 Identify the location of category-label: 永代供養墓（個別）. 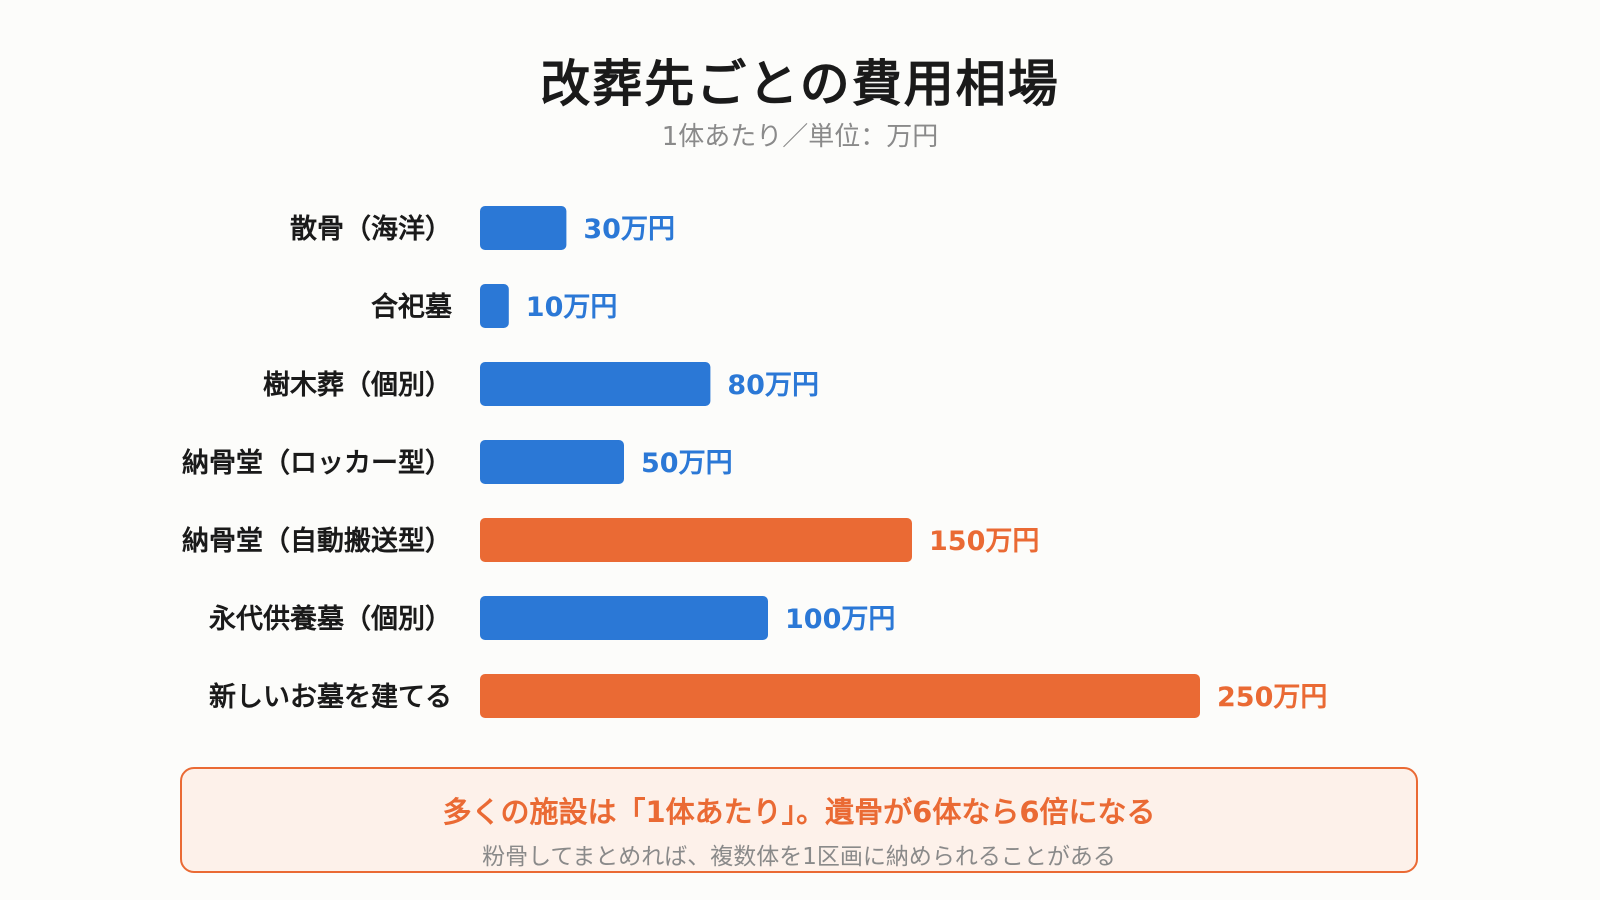
(330, 619).